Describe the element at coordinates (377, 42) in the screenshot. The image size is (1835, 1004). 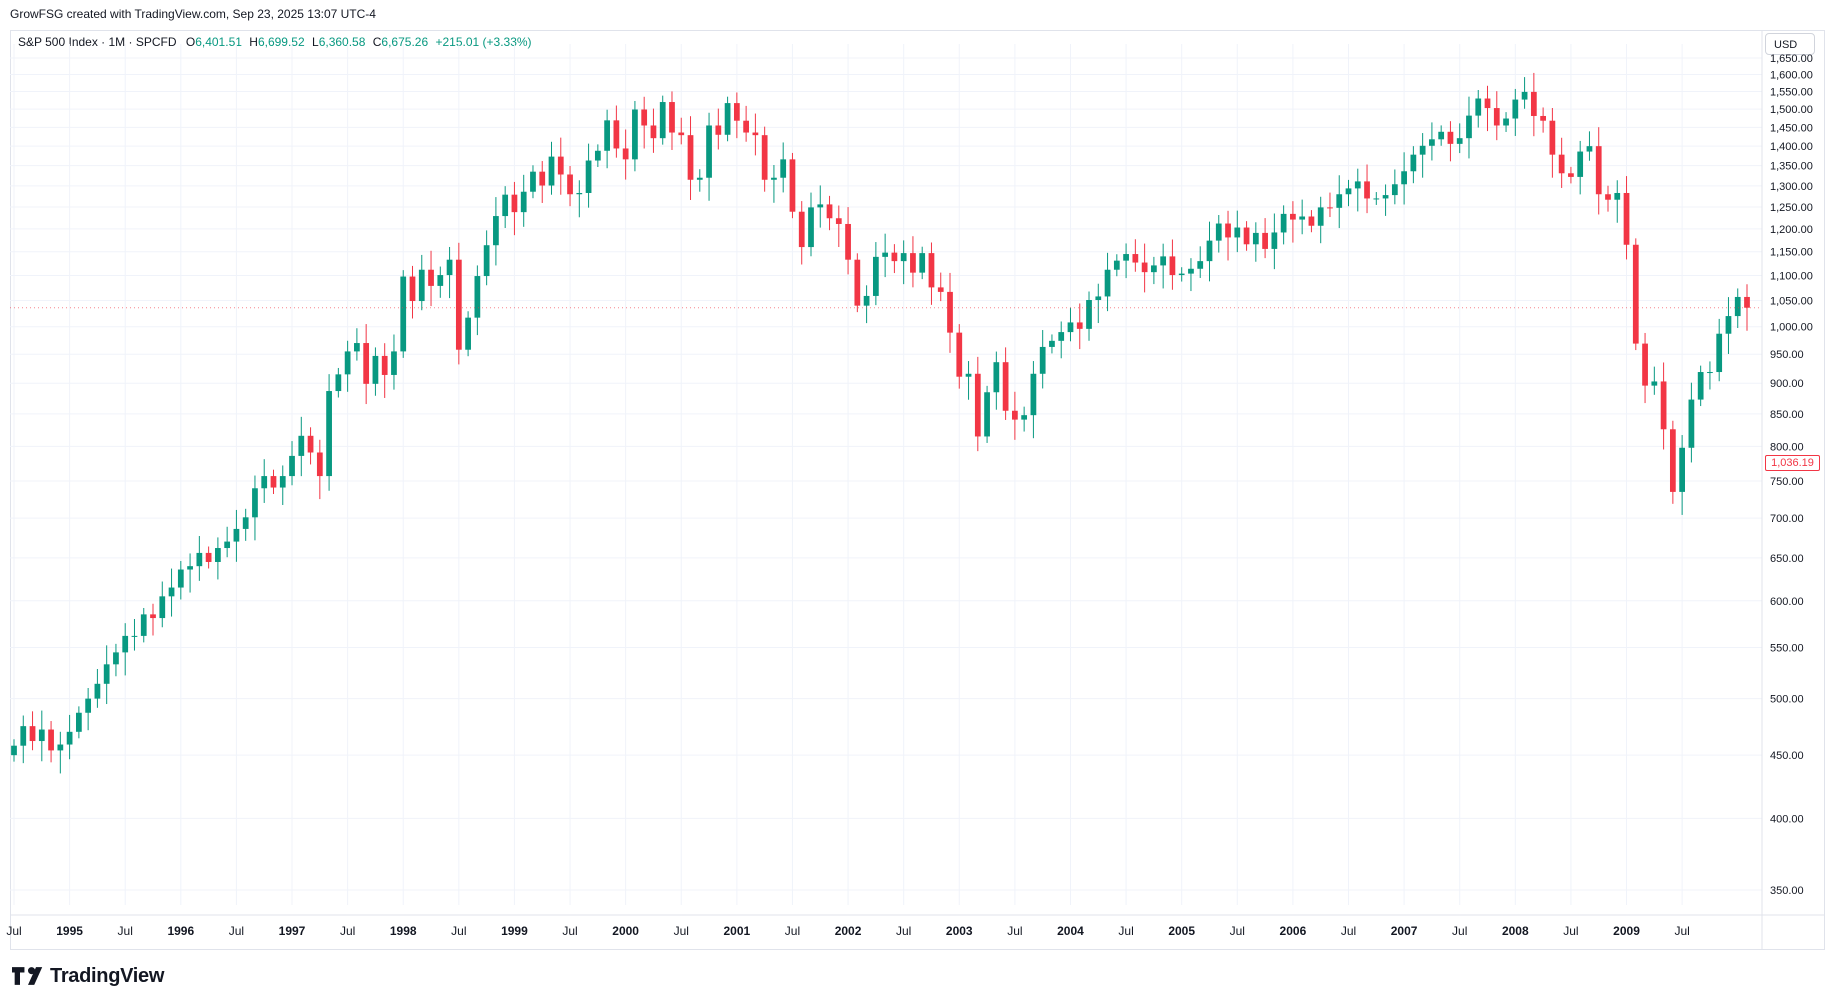
I see `close-label: C` at that location.